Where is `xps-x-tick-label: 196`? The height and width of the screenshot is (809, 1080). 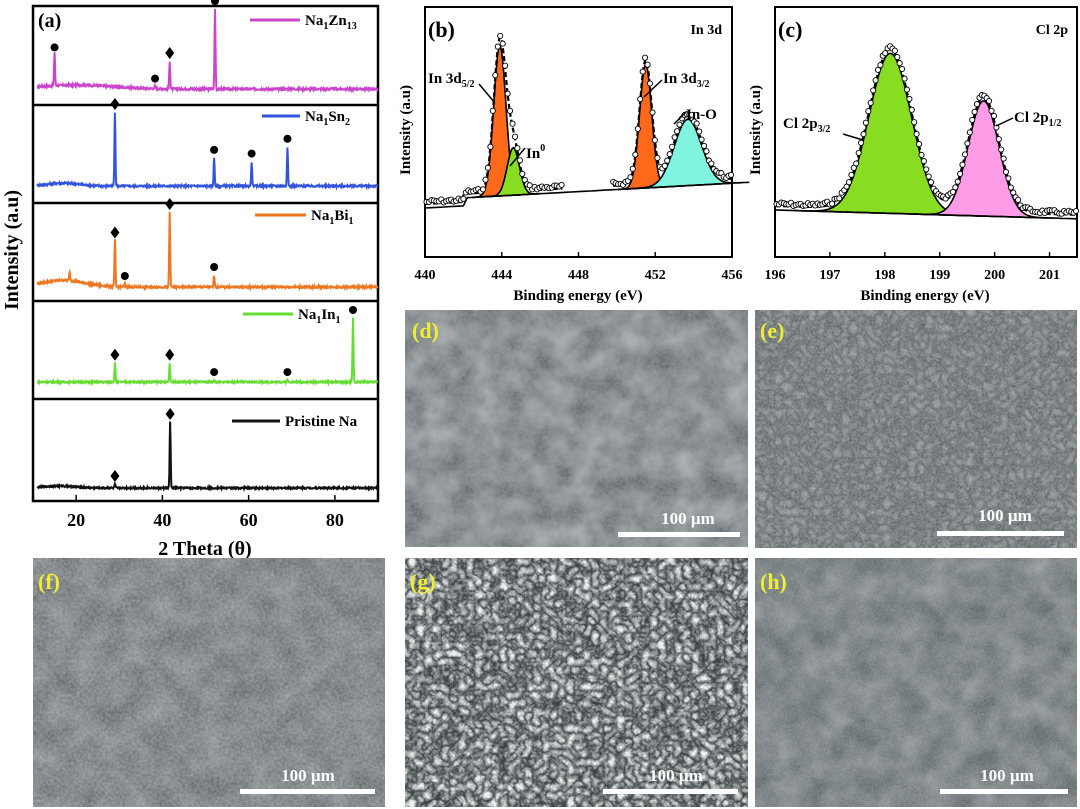
xps-x-tick-label: 196 is located at coordinates (775, 275).